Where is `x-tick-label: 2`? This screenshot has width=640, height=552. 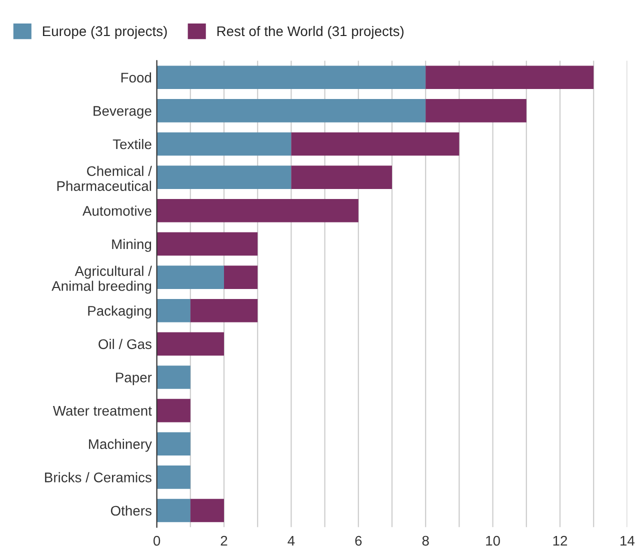
x-tick-label: 2 is located at coordinates (224, 541).